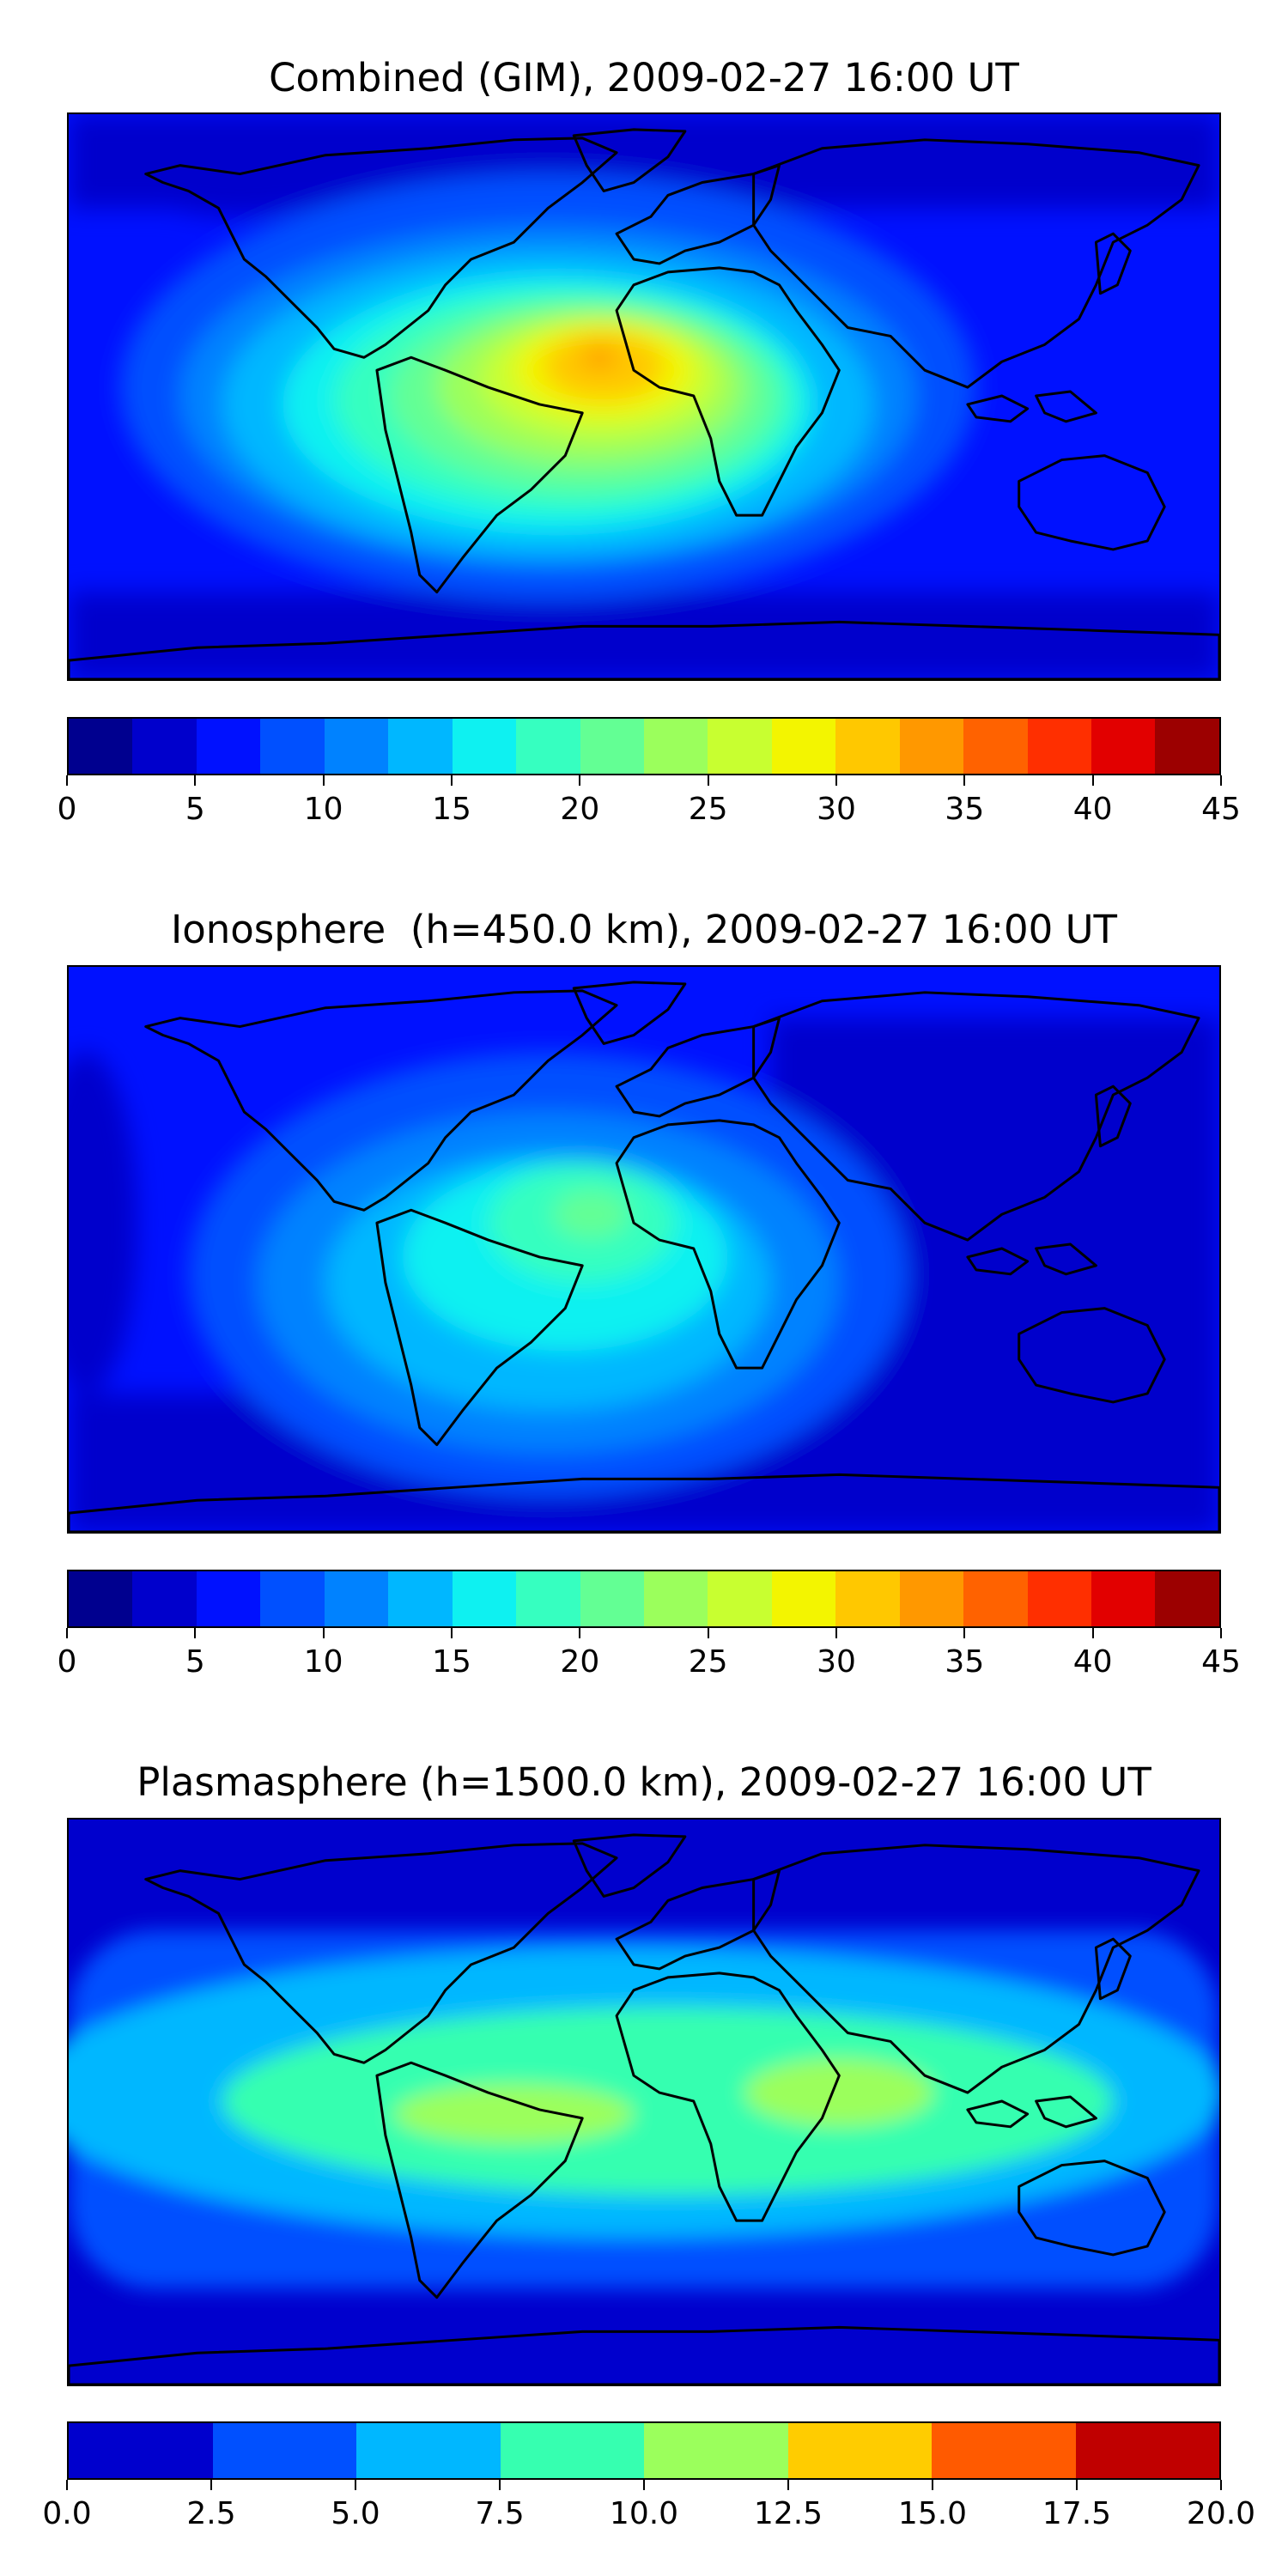 Image resolution: width=1288 pixels, height=2576 pixels. What do you see at coordinates (788, 2514) in the screenshot?
I see `colorbar-tick-label: 12.5` at bounding box center [788, 2514].